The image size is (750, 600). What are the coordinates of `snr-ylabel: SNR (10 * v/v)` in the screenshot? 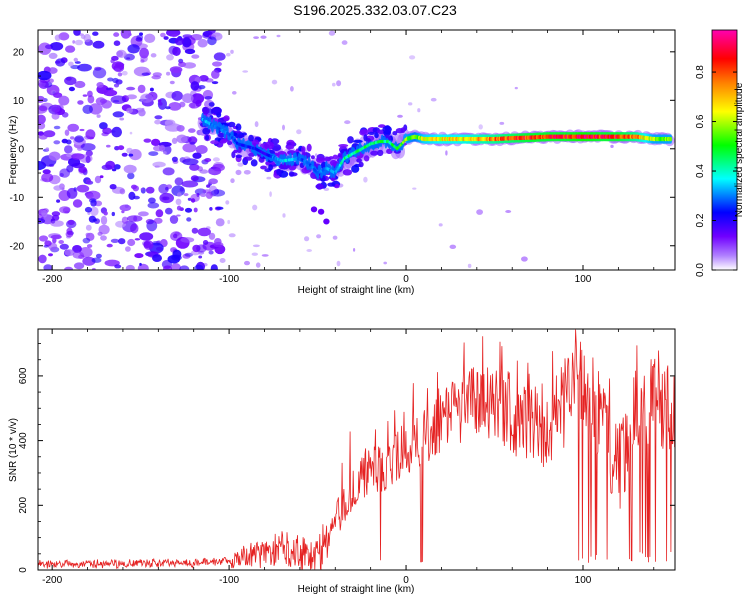 It's located at (13, 450).